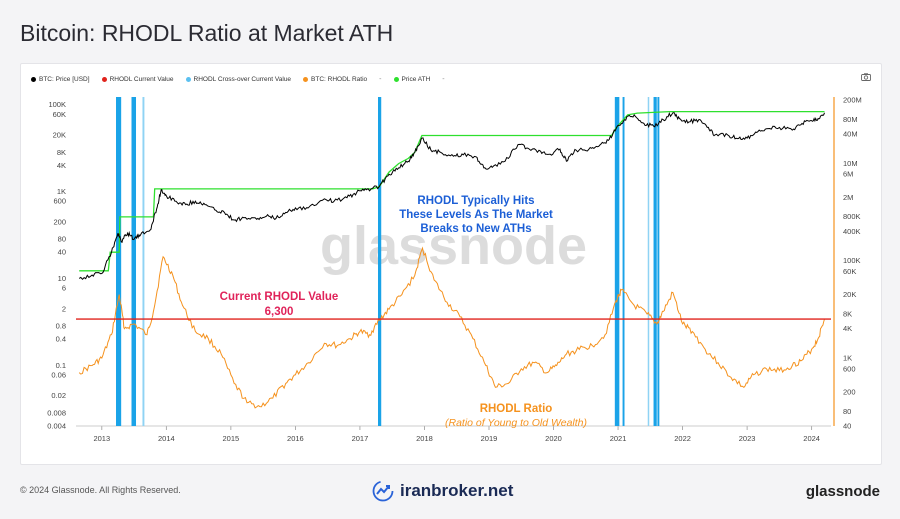 The image size is (900, 519). What do you see at coordinates (847, 411) in the screenshot?
I see `right-tick-label: 80` at bounding box center [847, 411].